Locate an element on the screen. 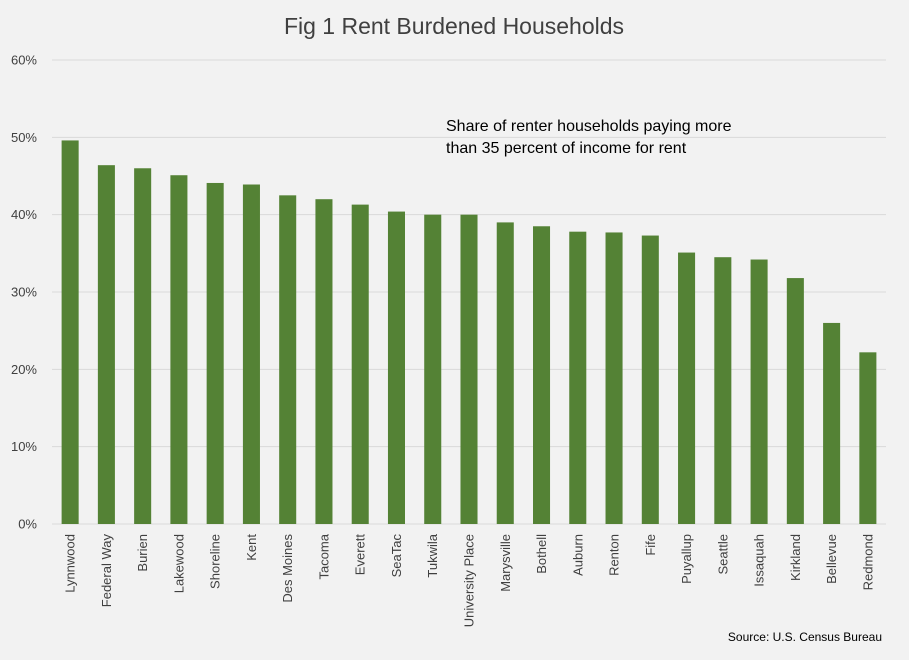  y-tick-label: 50% is located at coordinates (24, 137).